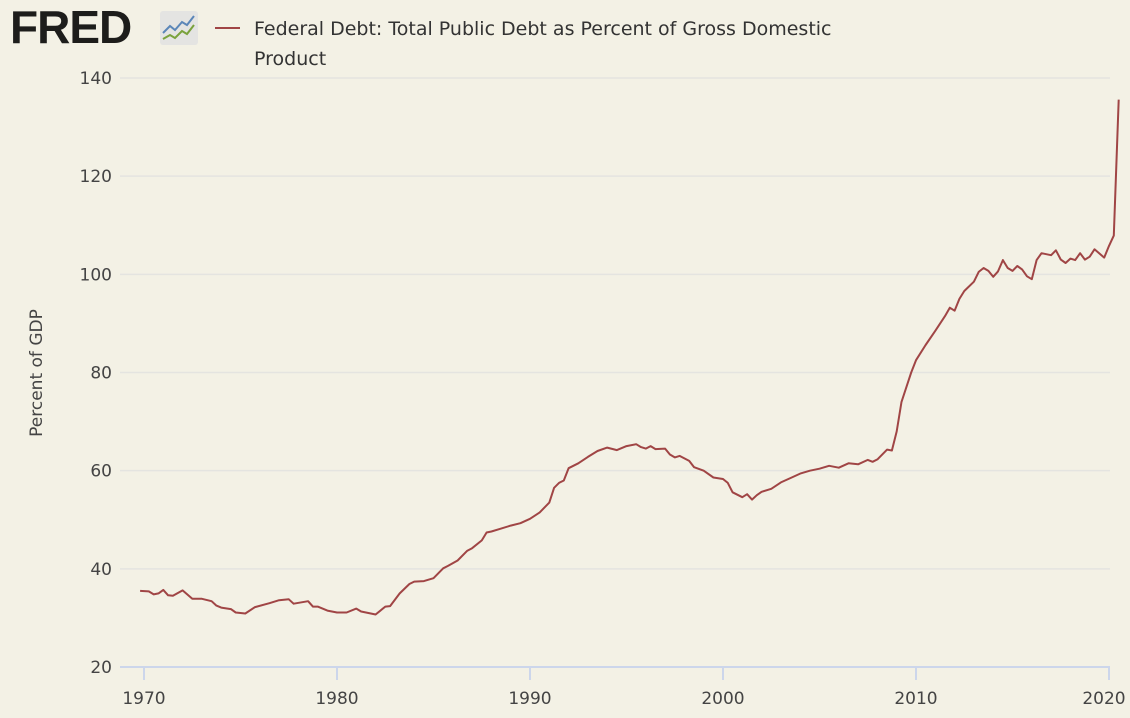 The image size is (1130, 718). Describe the element at coordinates (101, 570) in the screenshot. I see `y-tick-label: 40` at that location.